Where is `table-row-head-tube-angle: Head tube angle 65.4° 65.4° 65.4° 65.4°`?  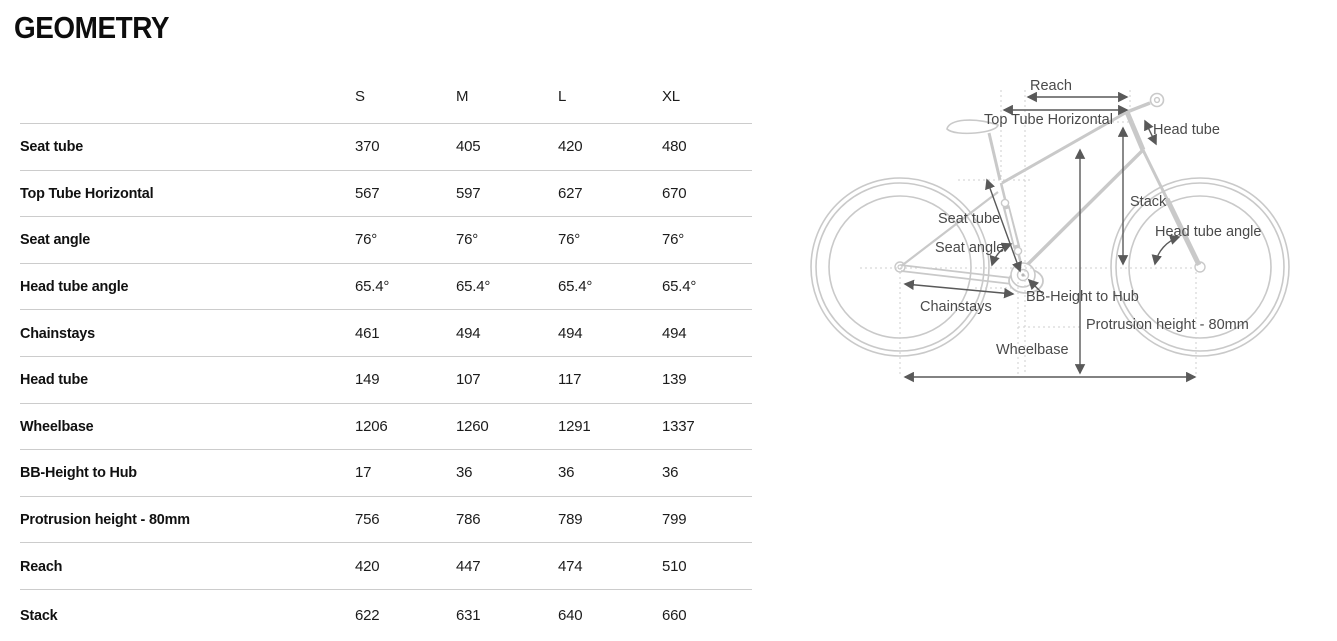
table-row-head-tube-angle: Head tube angle 65.4° 65.4° 65.4° 65.4° is located at coordinates (386, 287).